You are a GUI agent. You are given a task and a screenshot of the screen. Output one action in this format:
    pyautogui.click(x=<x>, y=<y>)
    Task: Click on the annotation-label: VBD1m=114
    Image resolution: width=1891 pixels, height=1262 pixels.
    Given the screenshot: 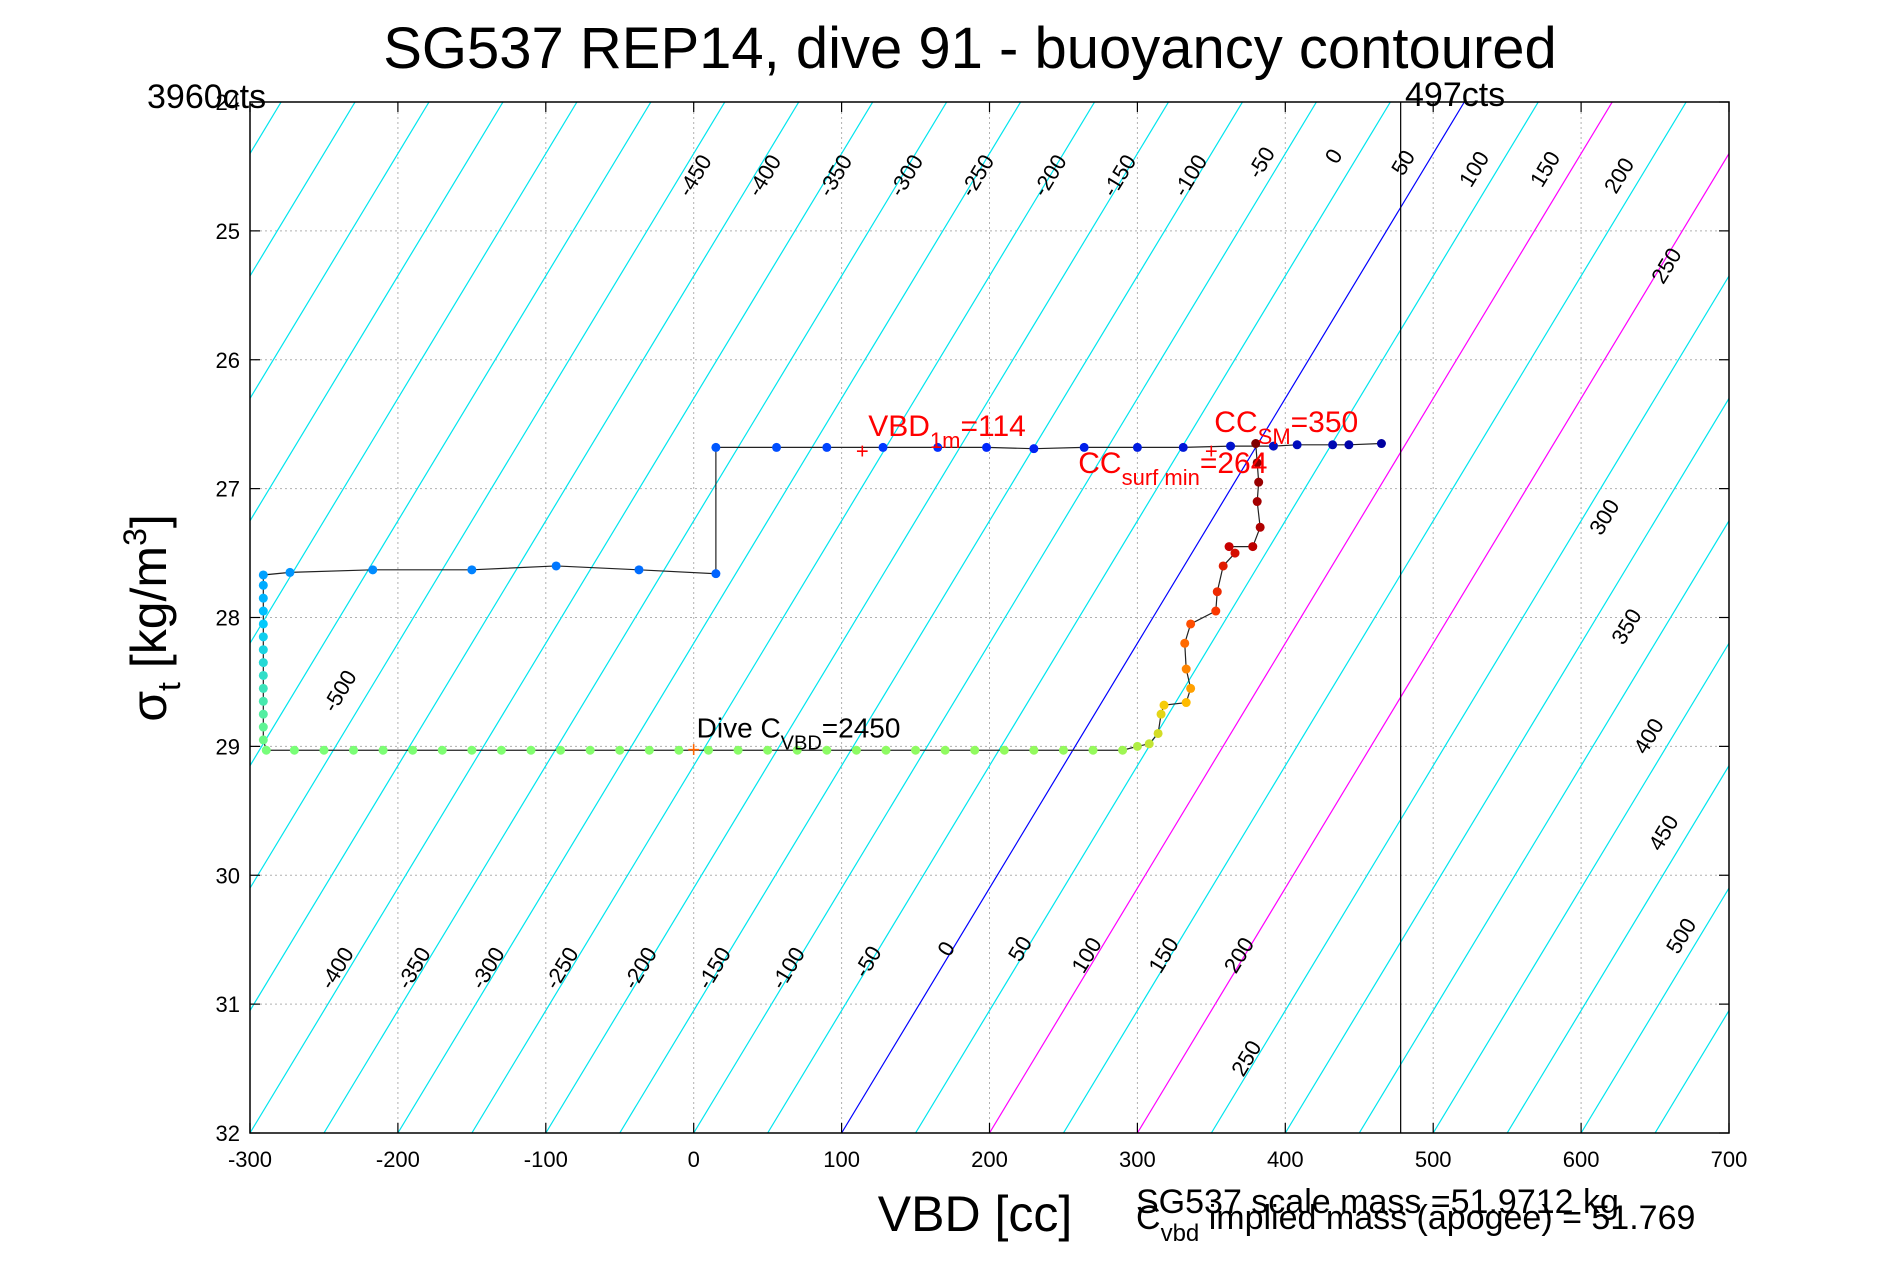 What is the action you would take?
    pyautogui.click(x=947, y=431)
    